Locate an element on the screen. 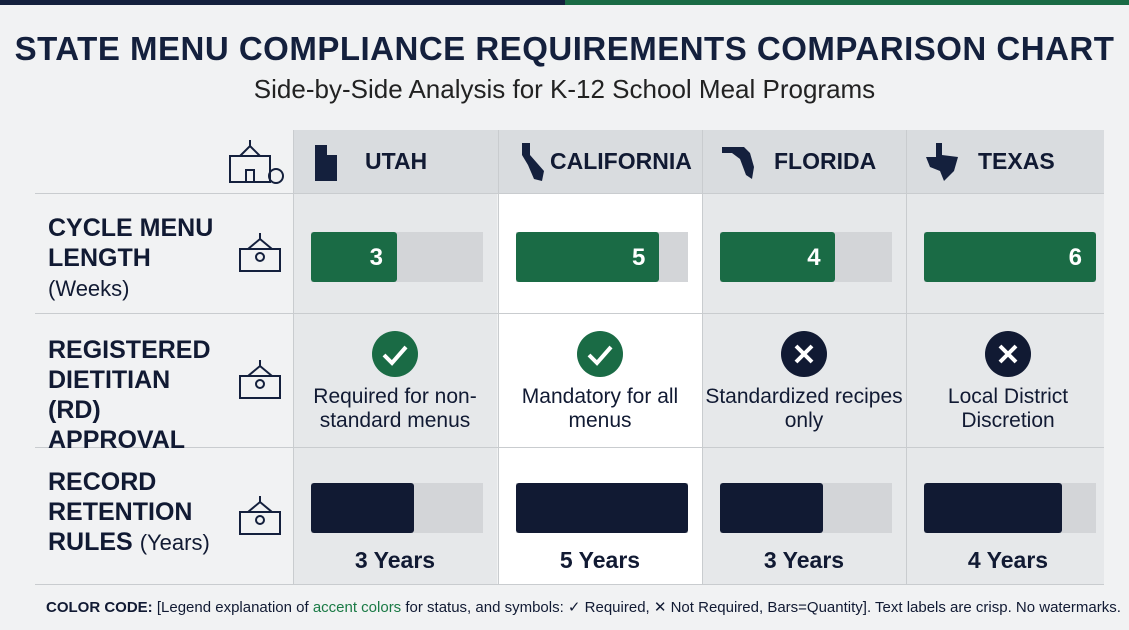  bar-value: 4 is located at coordinates (814, 257).